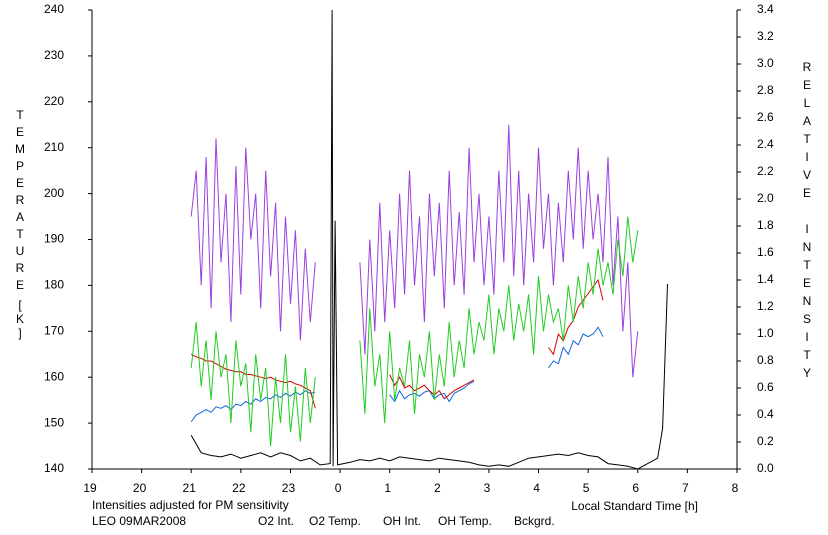 The height and width of the screenshot is (535, 828). I want to click on y-axis-unit: [K], so click(20, 319).